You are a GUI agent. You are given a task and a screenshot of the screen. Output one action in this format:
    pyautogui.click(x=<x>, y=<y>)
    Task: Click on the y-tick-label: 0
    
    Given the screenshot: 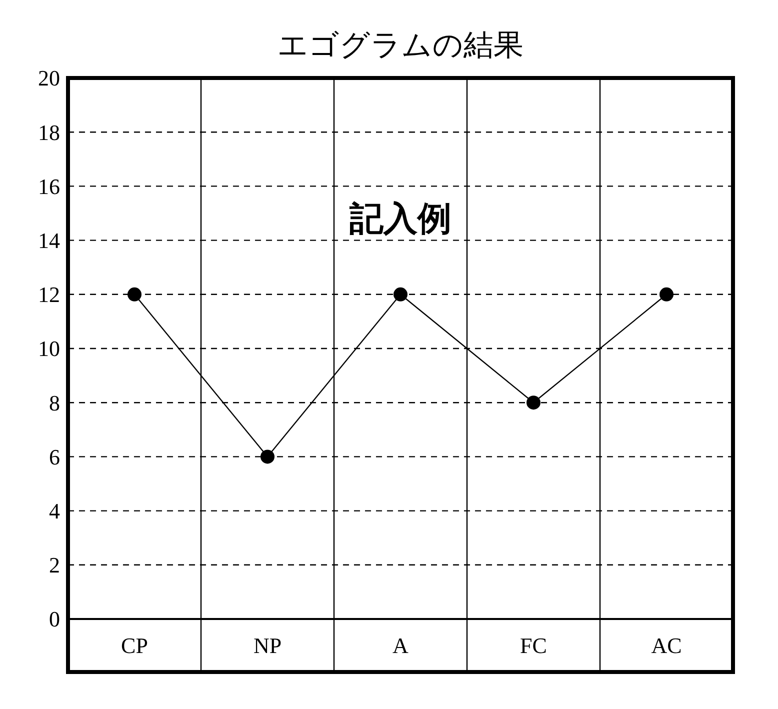 What is the action you would take?
    pyautogui.click(x=54, y=619)
    